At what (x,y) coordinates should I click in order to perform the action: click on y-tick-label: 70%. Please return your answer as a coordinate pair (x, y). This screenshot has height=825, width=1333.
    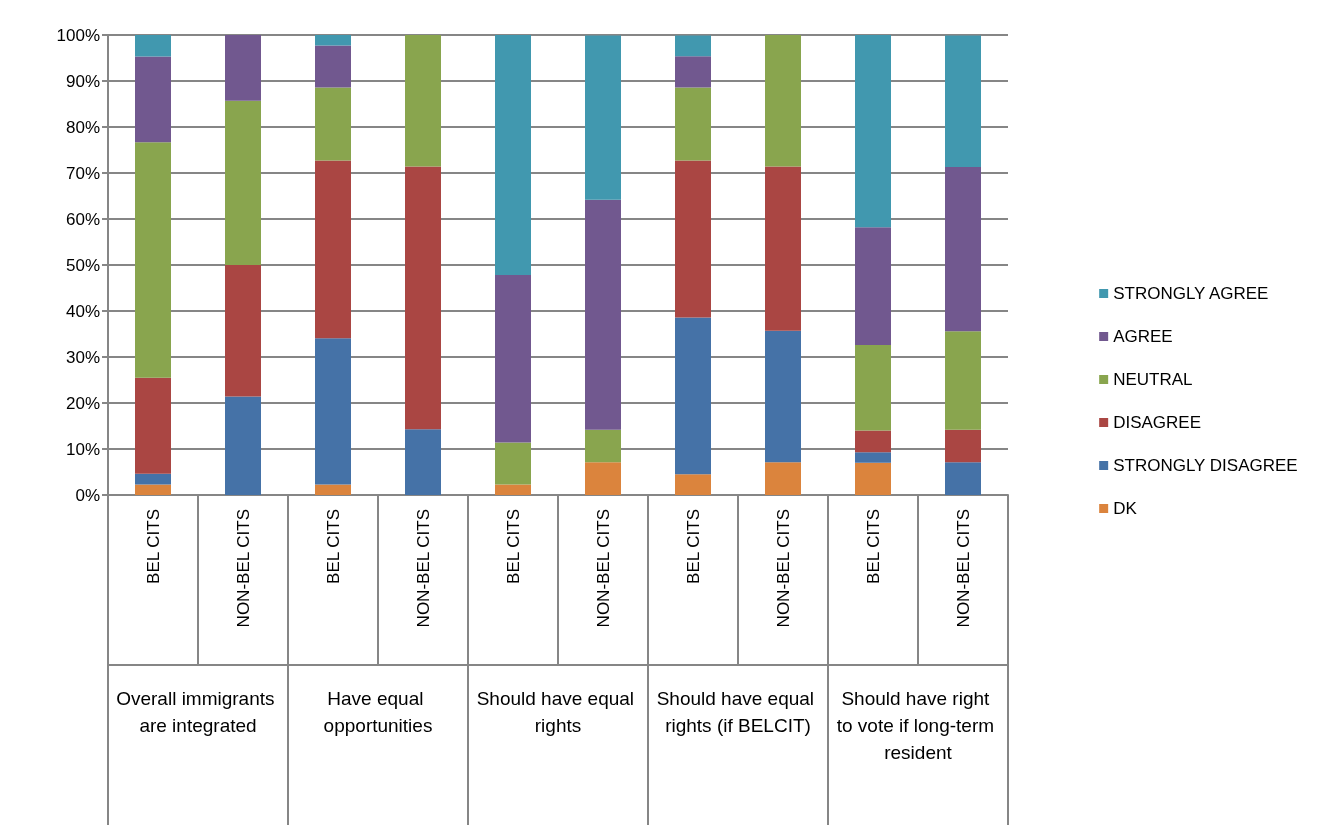
    Looking at the image, I should click on (82, 173).